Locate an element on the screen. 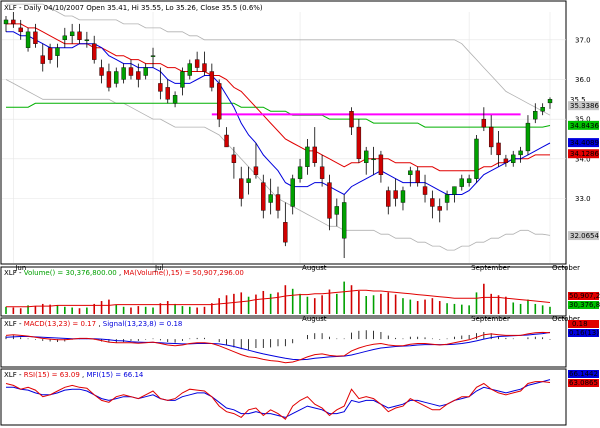 Image resolution: width=600 pixels, height=428 pixels. month-label: August is located at coordinates (314, 268).